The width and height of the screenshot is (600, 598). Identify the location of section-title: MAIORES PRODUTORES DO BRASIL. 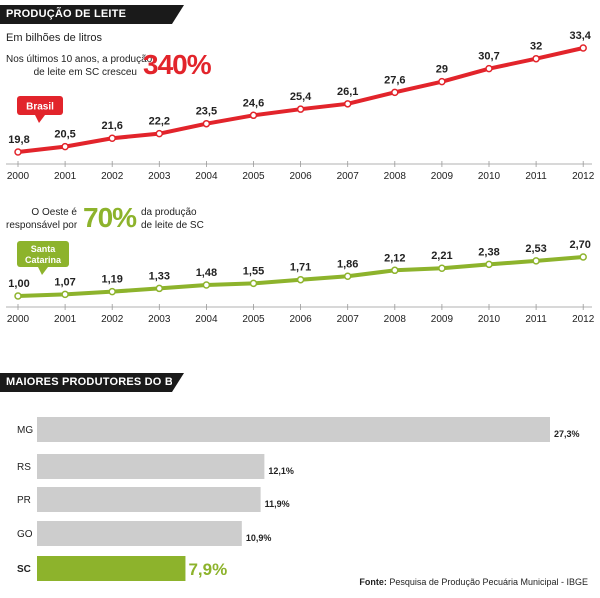
(106, 382).